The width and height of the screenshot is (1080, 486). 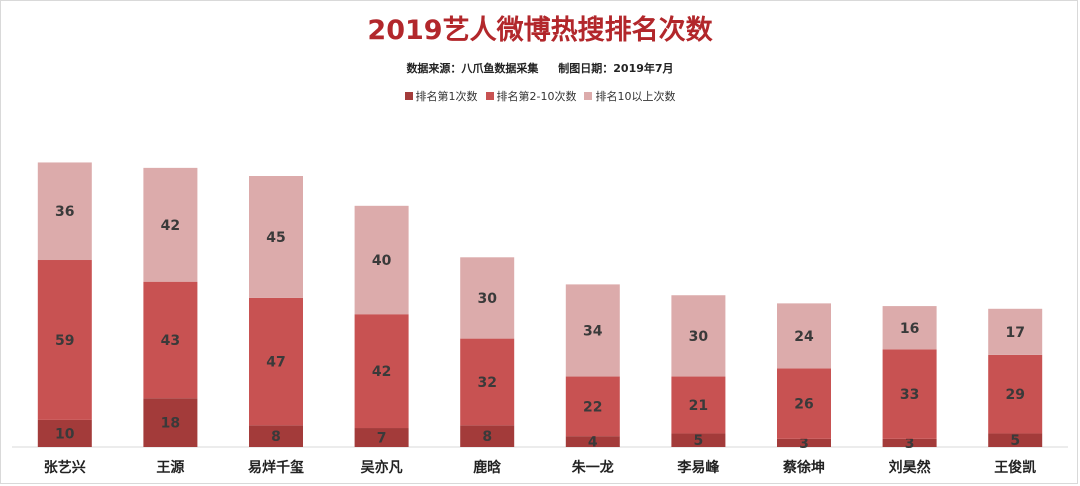 I want to click on data-label-rank2-10-8: 33, so click(x=909, y=395).